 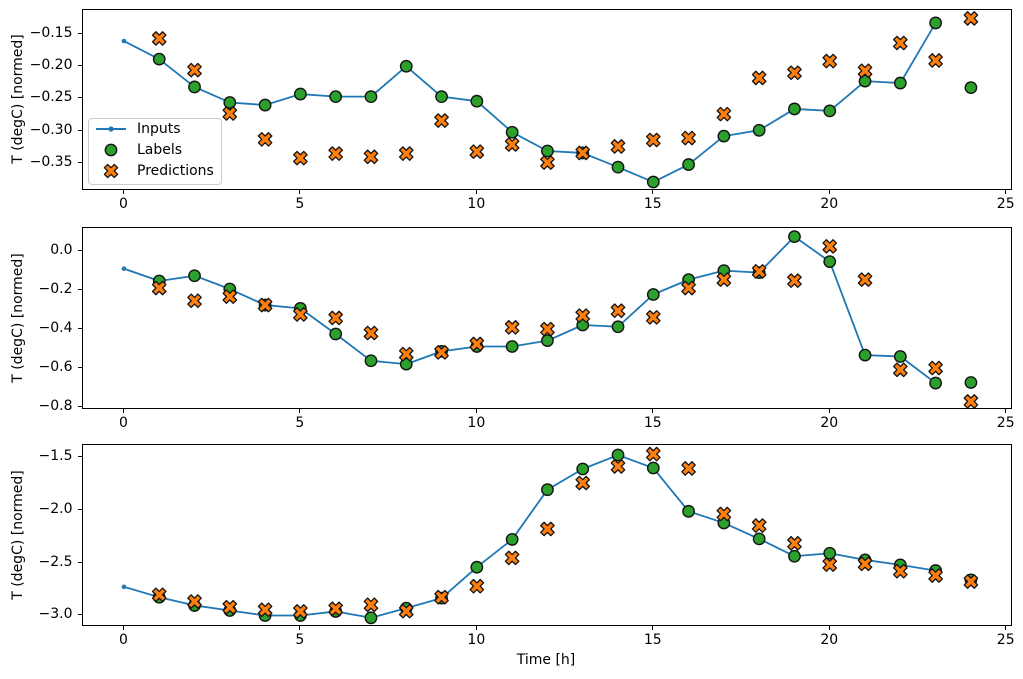 What do you see at coordinates (123, 640) in the screenshot?
I see `x-tick-label: 0` at bounding box center [123, 640].